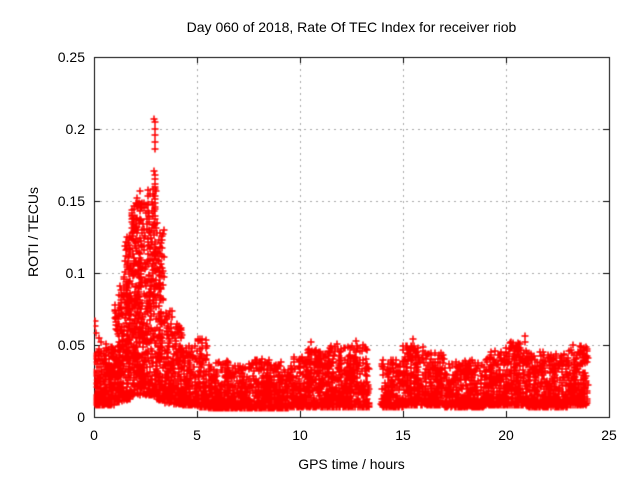  What do you see at coordinates (506, 435) in the screenshot?
I see `x-tick-label: 20` at bounding box center [506, 435].